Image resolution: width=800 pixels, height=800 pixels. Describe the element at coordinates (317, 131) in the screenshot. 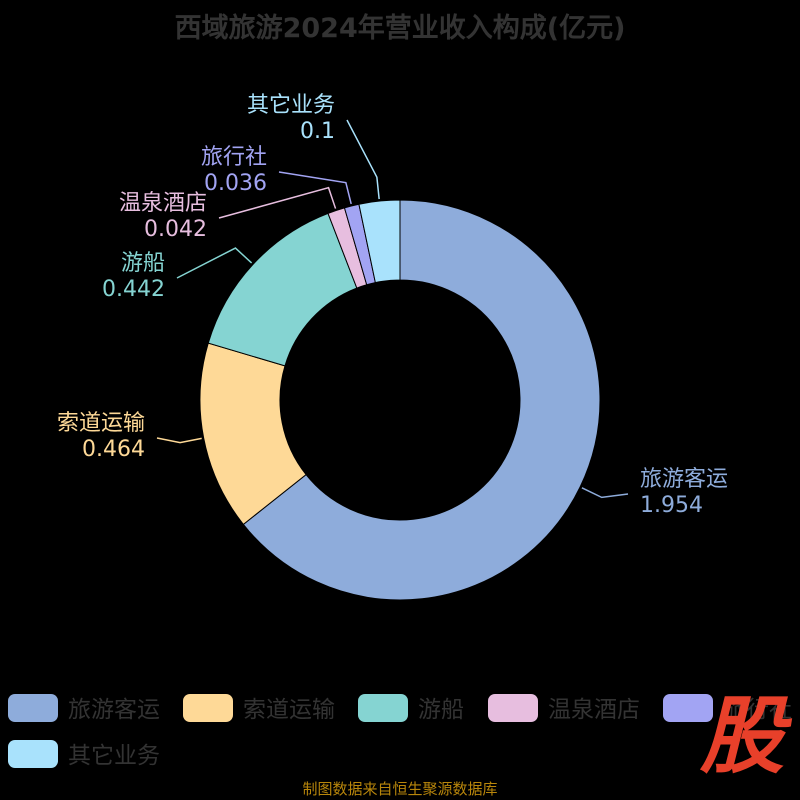

I see `slice-value-label-6: 0.1` at that location.